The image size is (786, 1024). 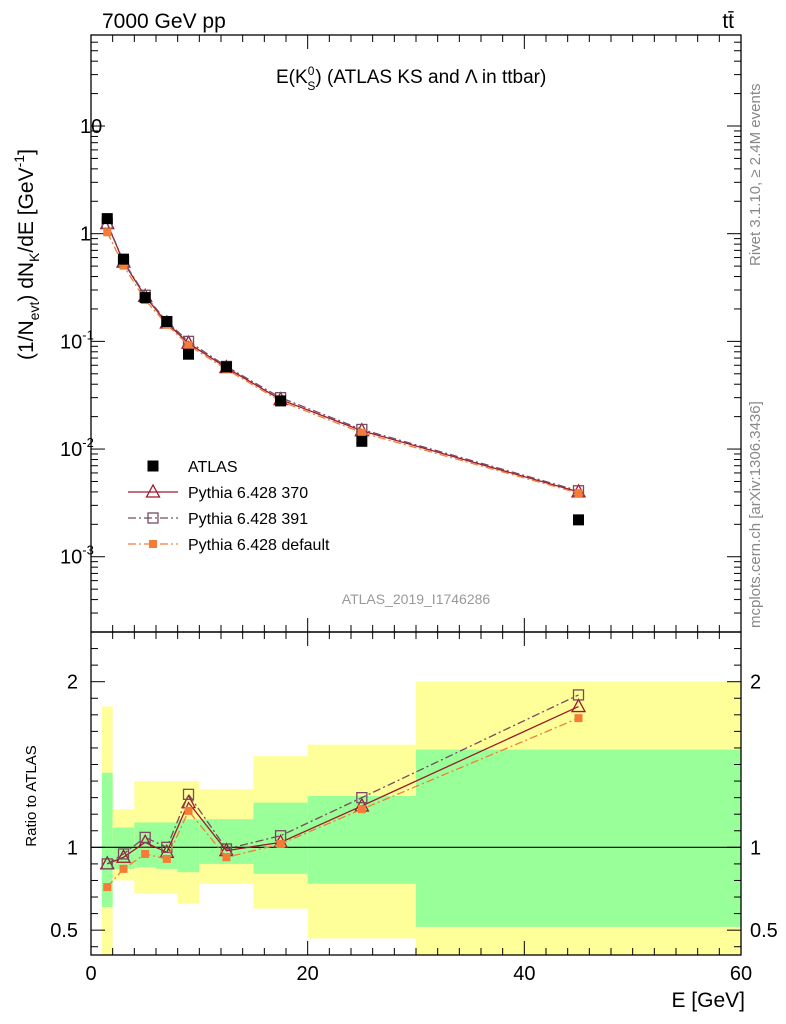 I want to click on ratio-series-pythia-6-428-default, so click(x=343, y=803).